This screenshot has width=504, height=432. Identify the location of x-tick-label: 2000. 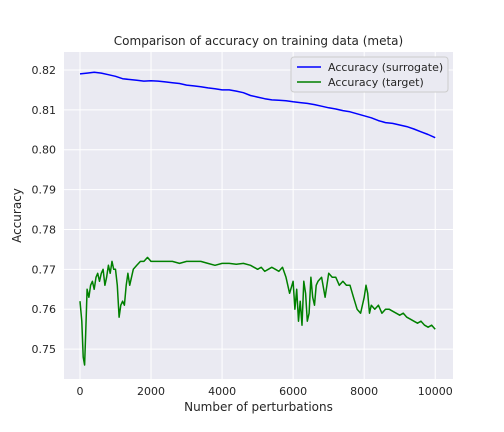
(151, 391).